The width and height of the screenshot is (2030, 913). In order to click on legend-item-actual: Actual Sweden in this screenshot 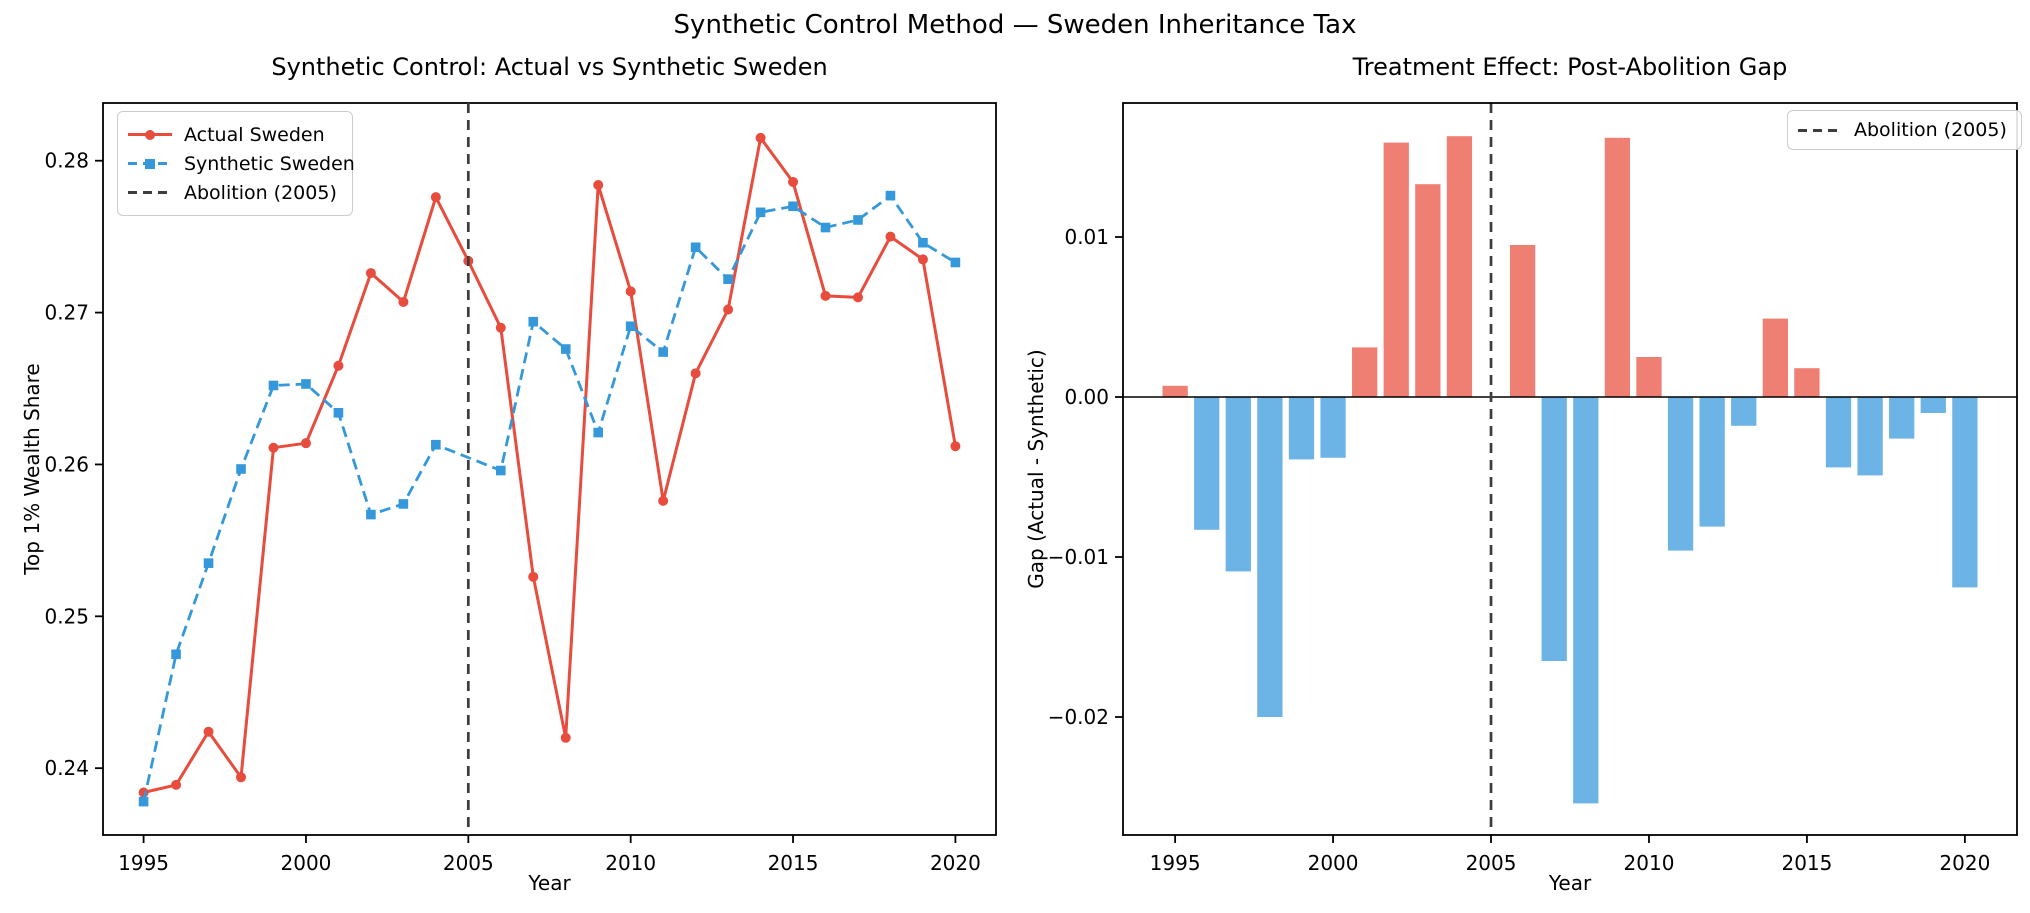, I will do `click(233, 134)`.